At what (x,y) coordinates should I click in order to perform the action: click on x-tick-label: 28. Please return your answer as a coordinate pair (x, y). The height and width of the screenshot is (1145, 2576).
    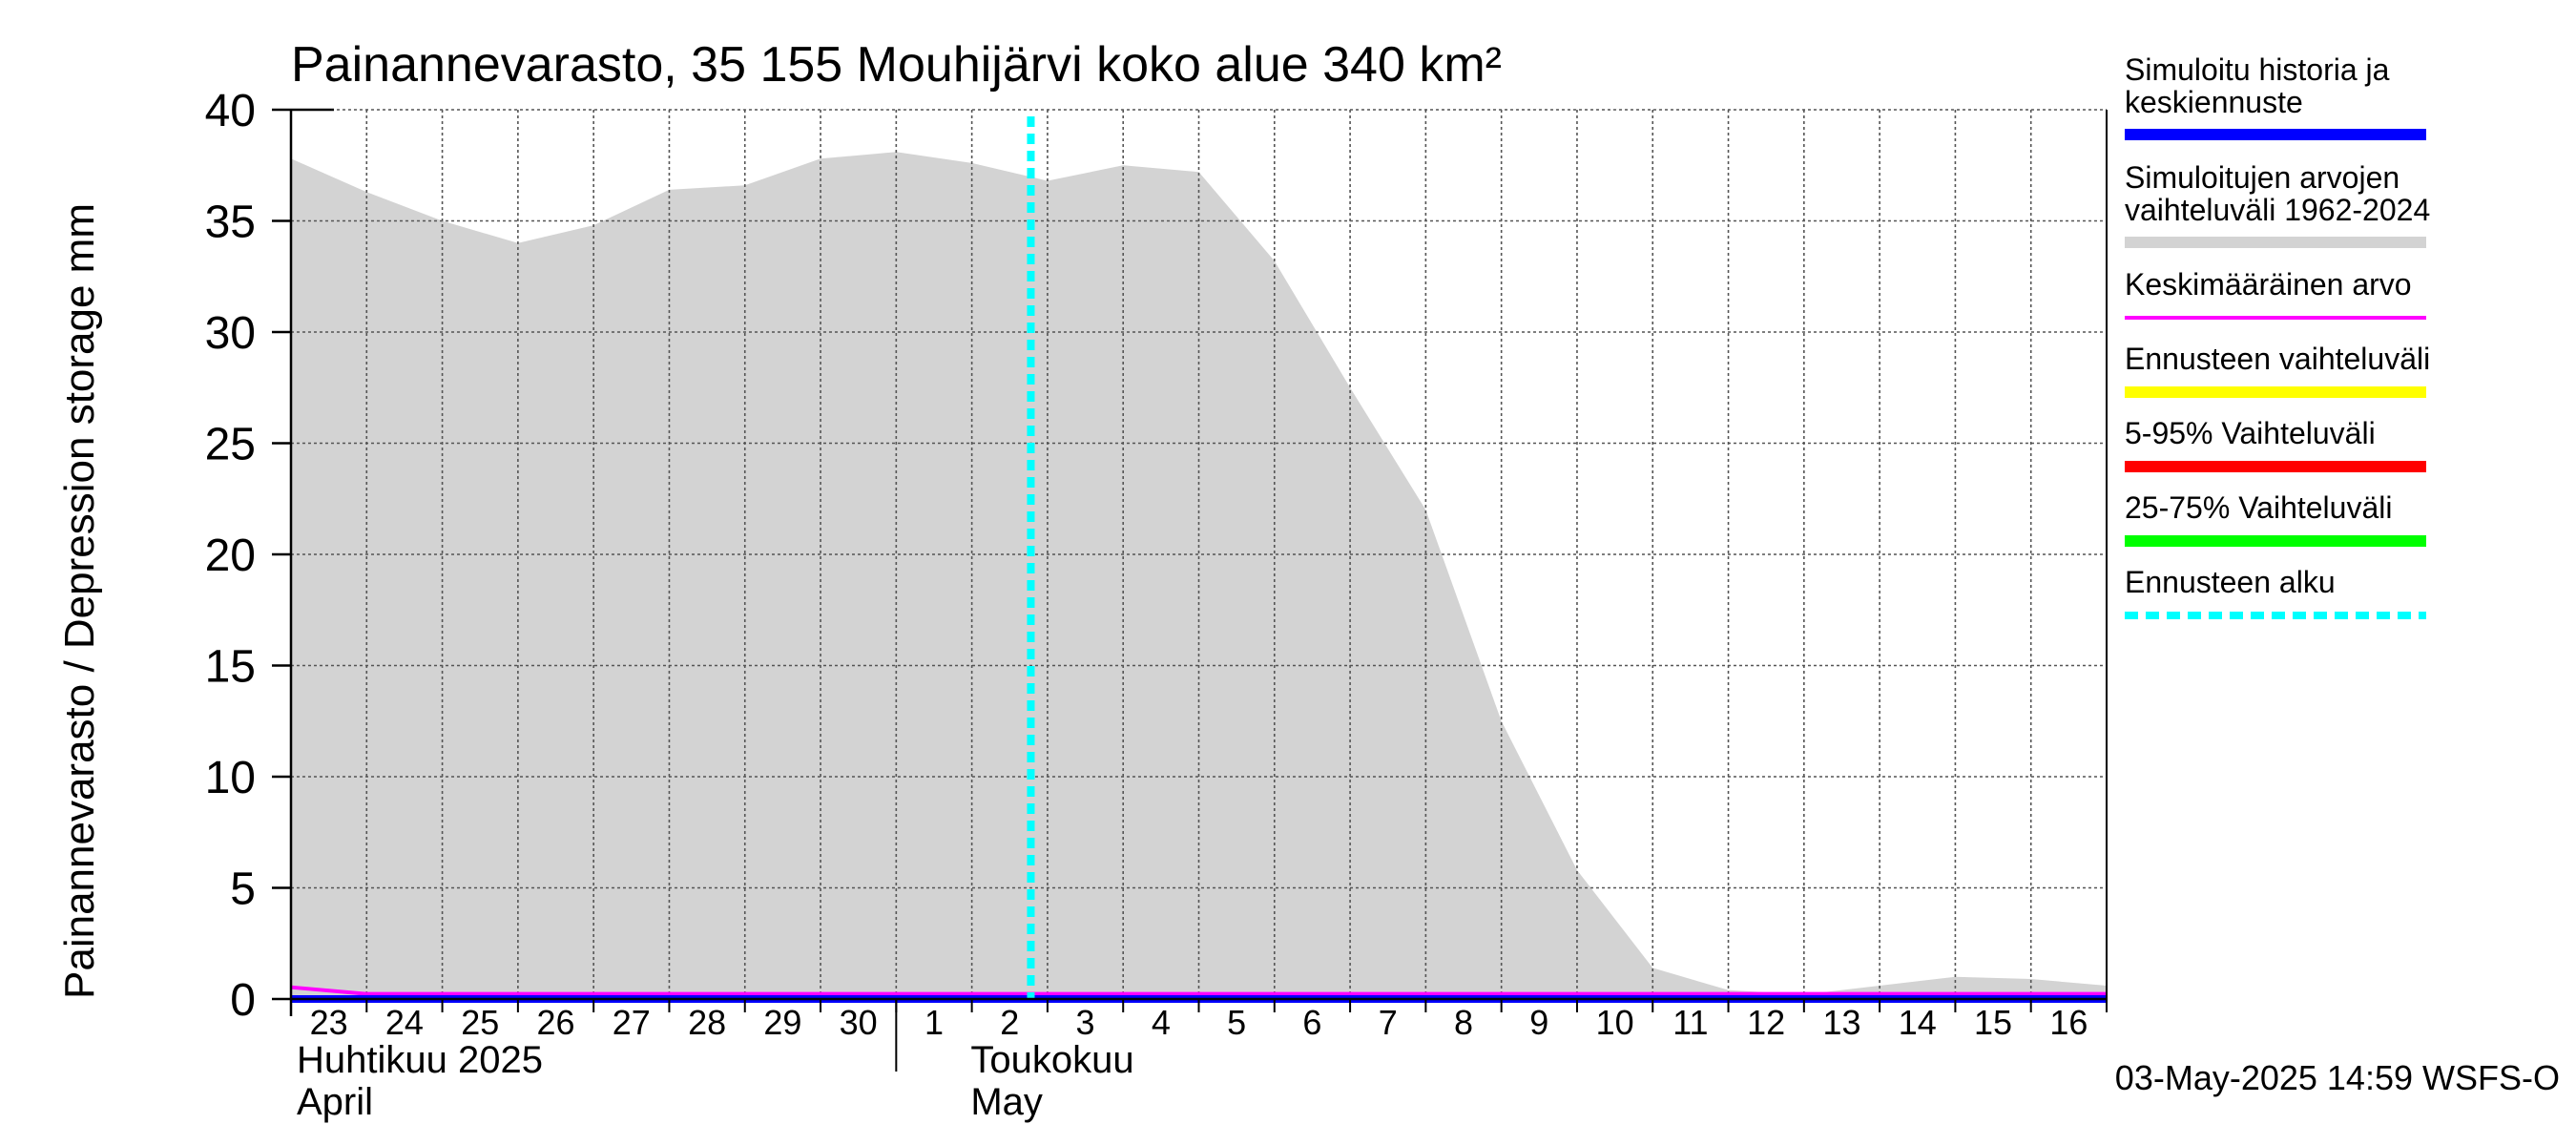
    Looking at the image, I should click on (707, 1022).